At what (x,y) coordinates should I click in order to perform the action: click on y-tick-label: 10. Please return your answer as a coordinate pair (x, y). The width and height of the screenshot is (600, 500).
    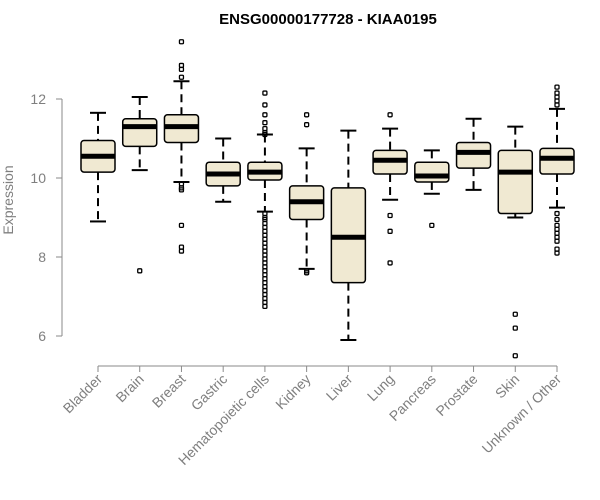
    Looking at the image, I should click on (38, 178).